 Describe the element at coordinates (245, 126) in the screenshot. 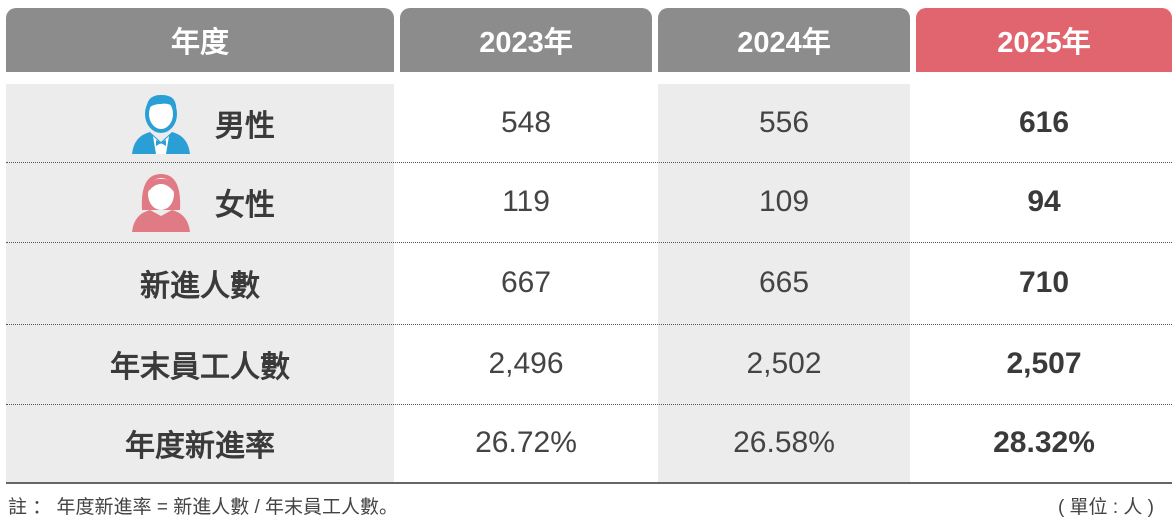

I see `row-label: 男性` at that location.